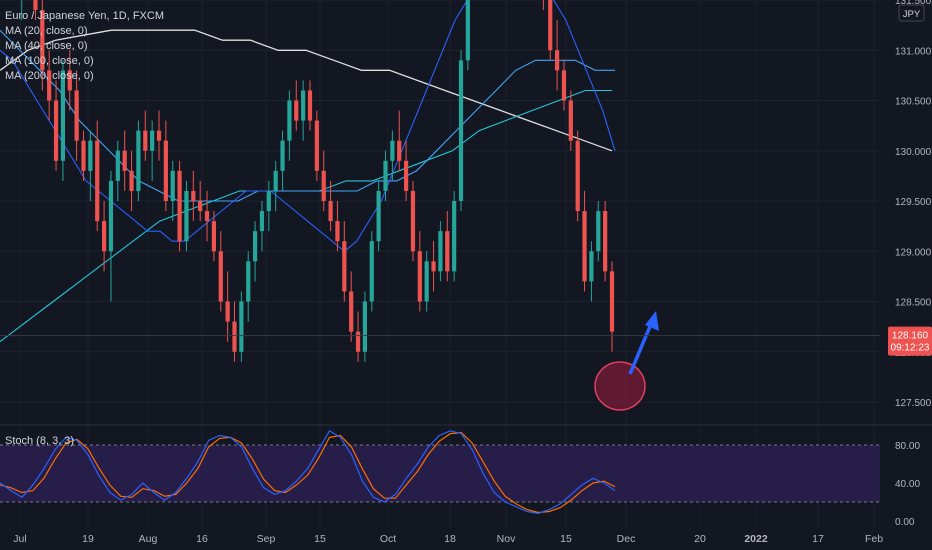 The width and height of the screenshot is (932, 550). I want to click on time-tick-label: Sep, so click(266, 539).